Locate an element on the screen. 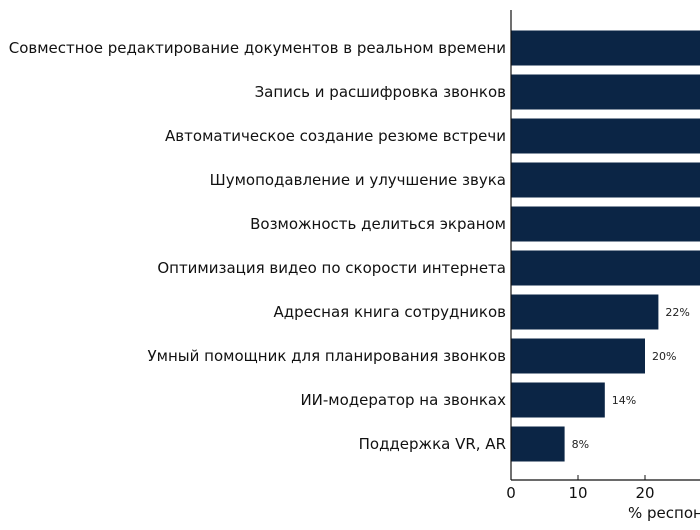 The height and width of the screenshot is (530, 700). category-label-3: Автоматическое создание резюме встречи is located at coordinates (335, 136).